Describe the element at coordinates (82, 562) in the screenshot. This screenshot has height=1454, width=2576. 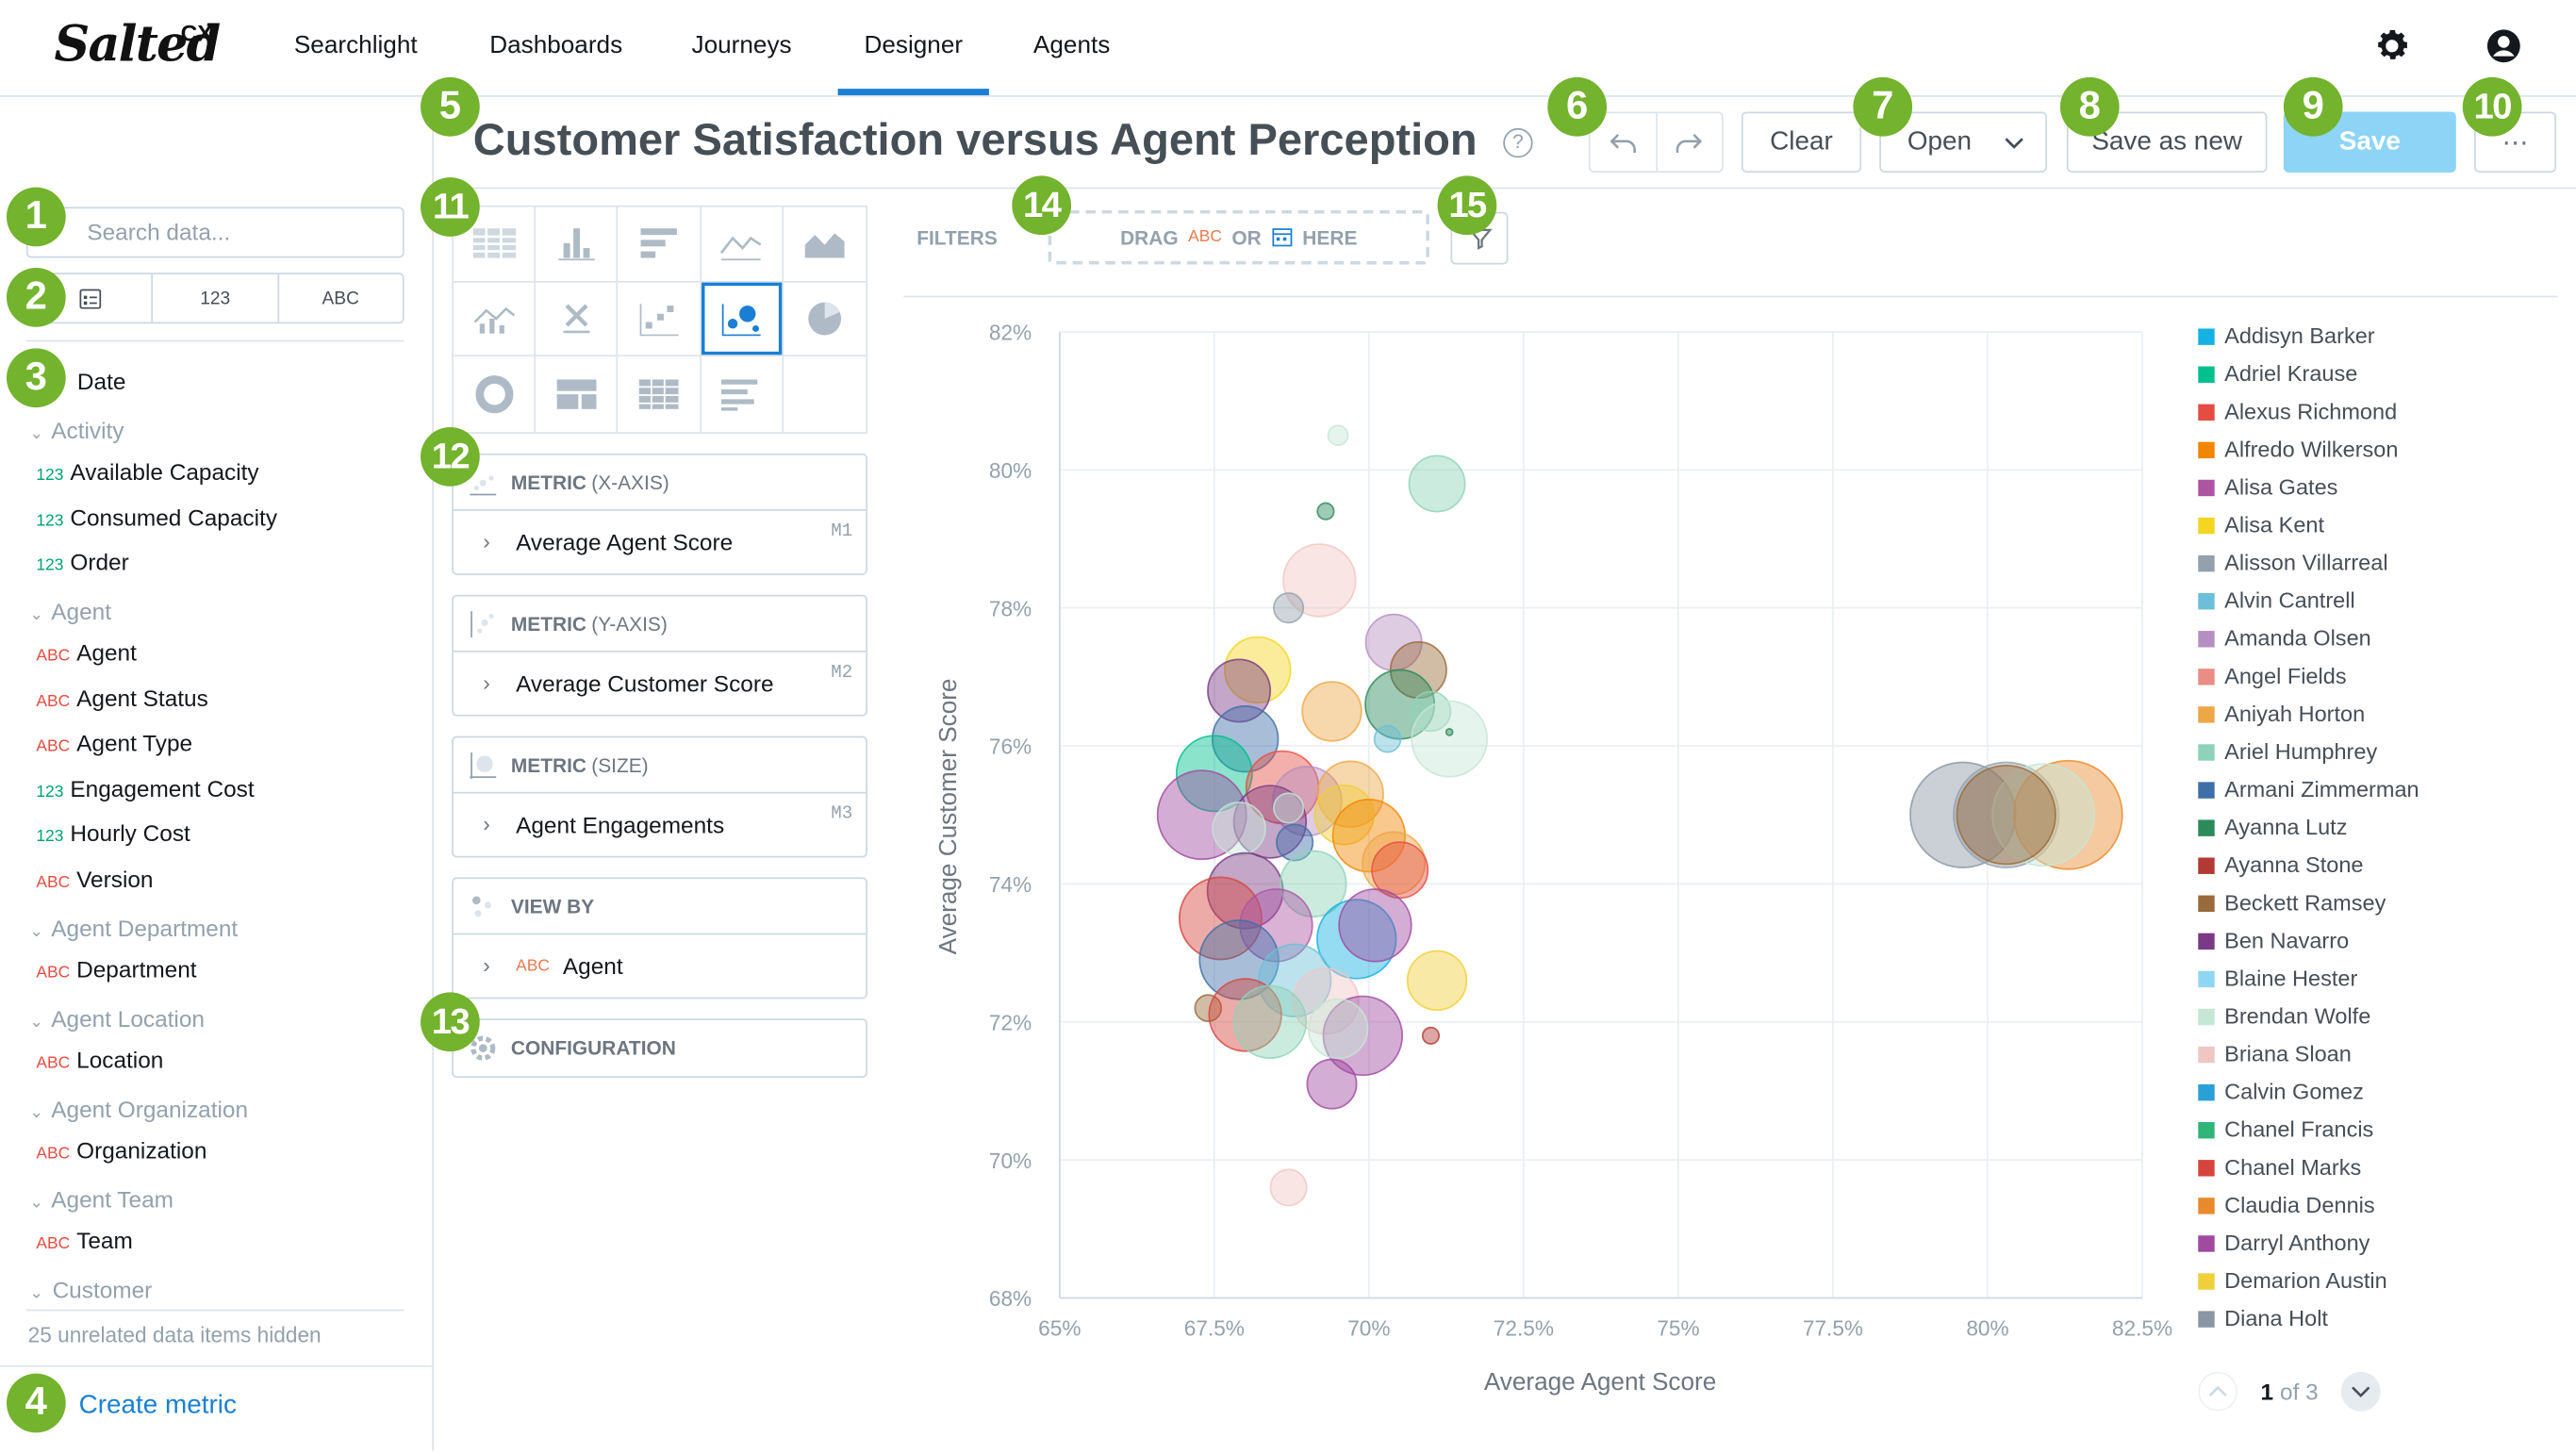
I see `catalog-item: 123 Order` at that location.